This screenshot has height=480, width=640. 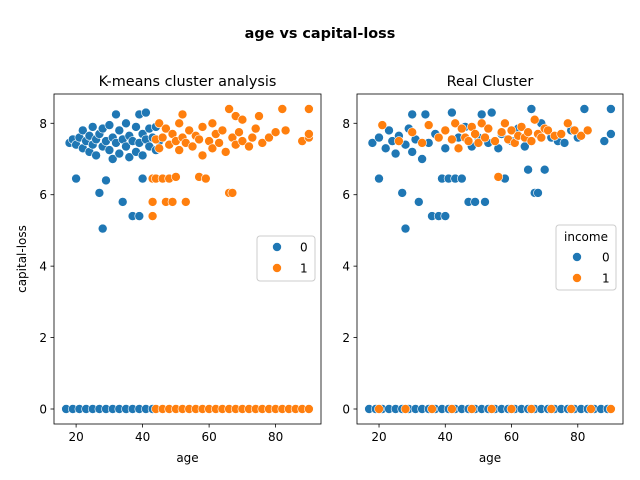 I want to click on real-x-tick-label-40: 40, so click(x=445, y=437).